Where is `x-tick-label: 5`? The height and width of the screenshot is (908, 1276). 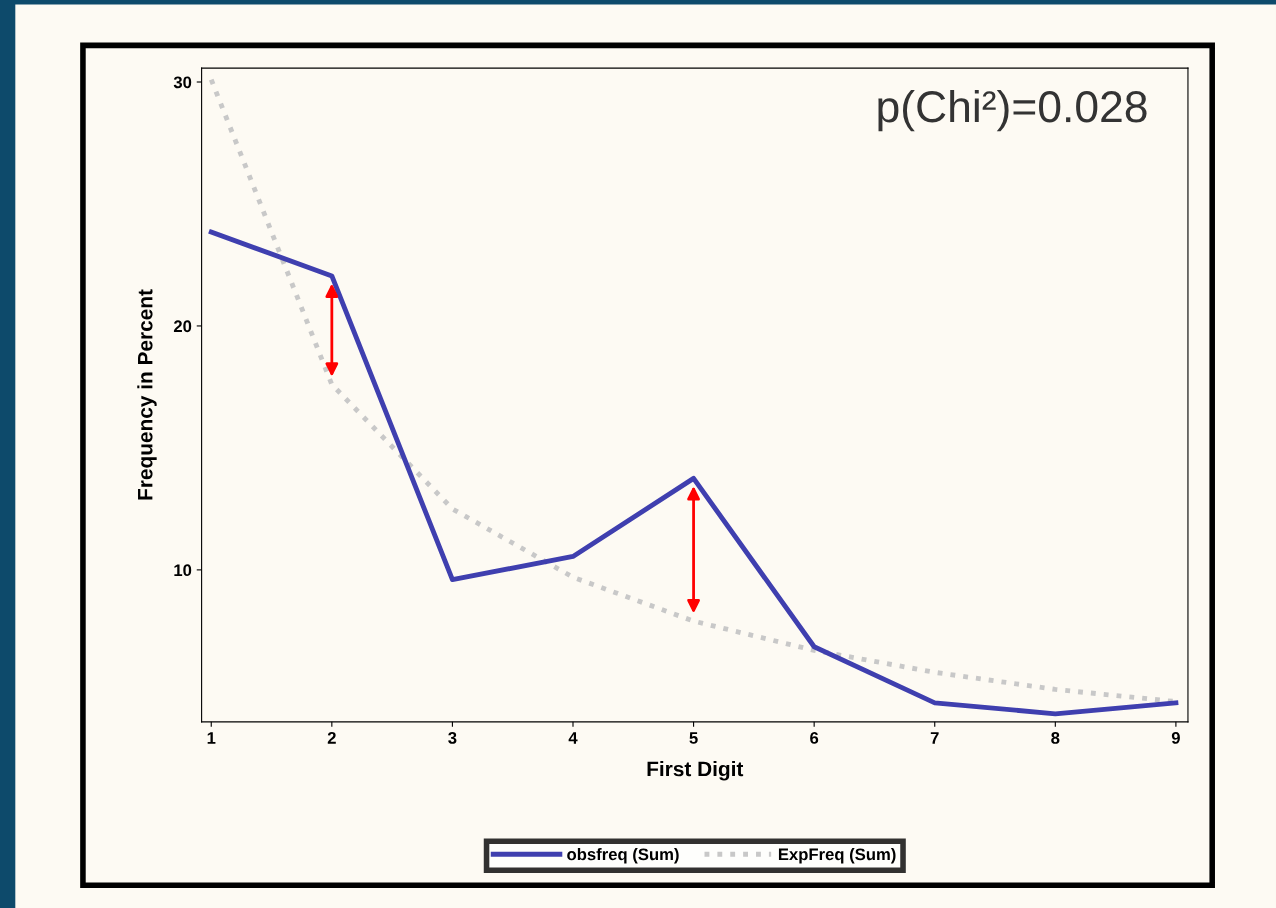 x-tick-label: 5 is located at coordinates (693, 738).